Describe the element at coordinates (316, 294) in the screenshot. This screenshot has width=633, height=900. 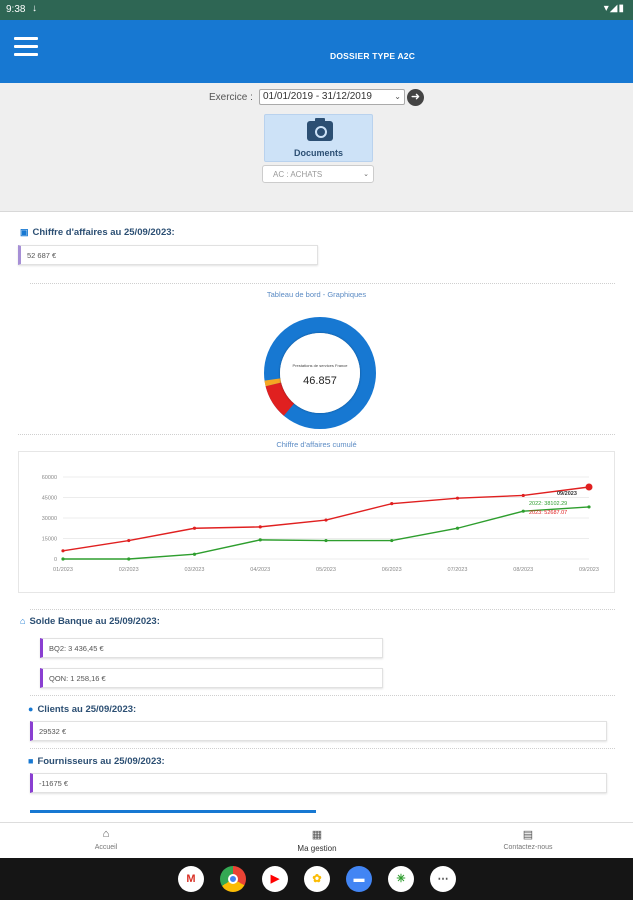
I see `dashboard-caption: Tableau de bord - Graphiques` at that location.